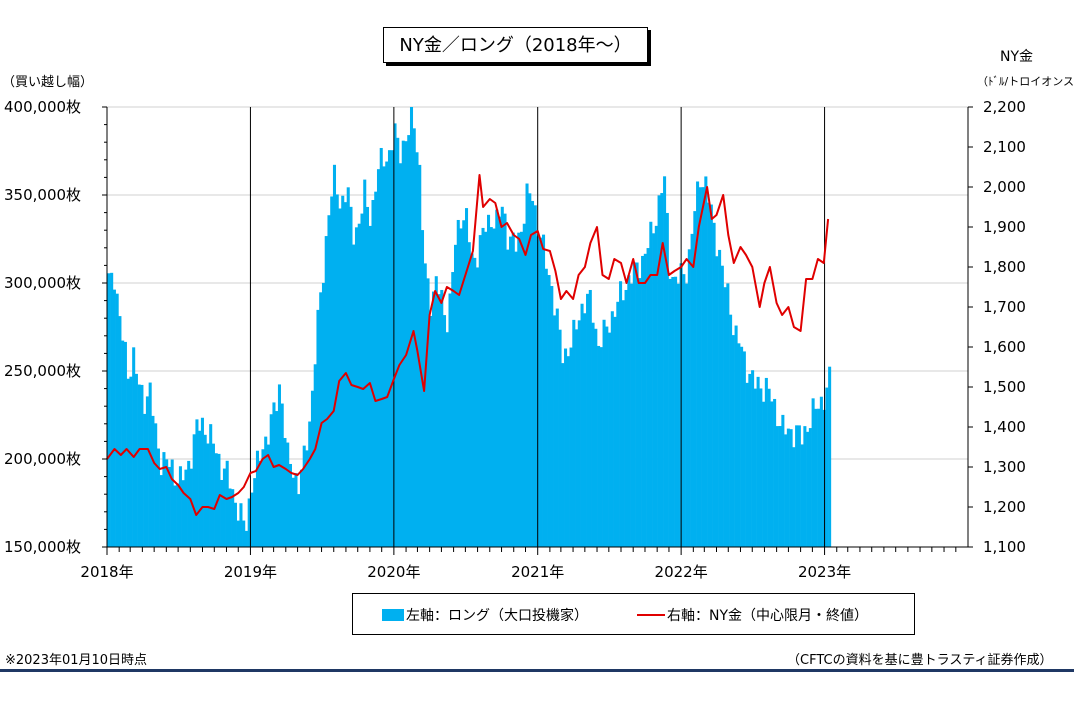 Image resolution: width=1074 pixels, height=707 pixels. Describe the element at coordinates (48, 82) in the screenshot. I see `left-axis-title: （買い越し幅）` at that location.